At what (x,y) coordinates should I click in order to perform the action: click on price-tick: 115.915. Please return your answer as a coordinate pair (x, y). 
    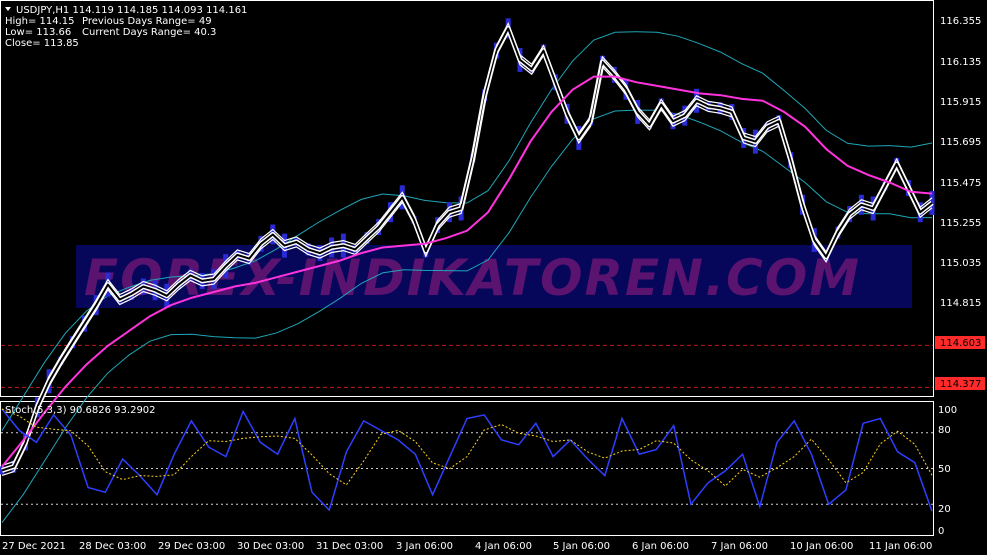
    Looking at the image, I should click on (960, 102).